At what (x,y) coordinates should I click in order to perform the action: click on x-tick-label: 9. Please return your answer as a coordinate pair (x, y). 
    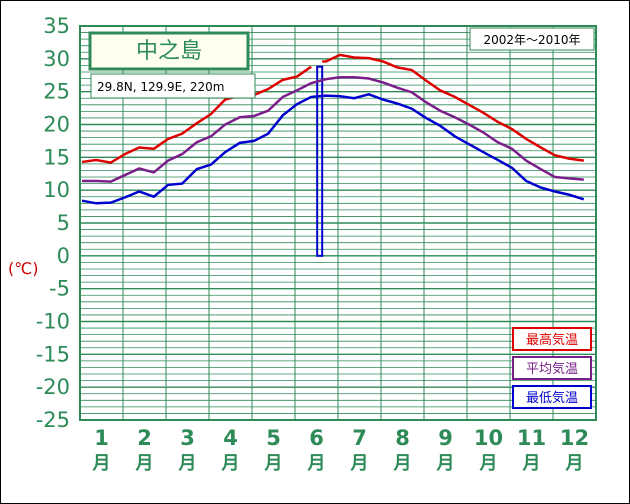
    Looking at the image, I should click on (445, 438).